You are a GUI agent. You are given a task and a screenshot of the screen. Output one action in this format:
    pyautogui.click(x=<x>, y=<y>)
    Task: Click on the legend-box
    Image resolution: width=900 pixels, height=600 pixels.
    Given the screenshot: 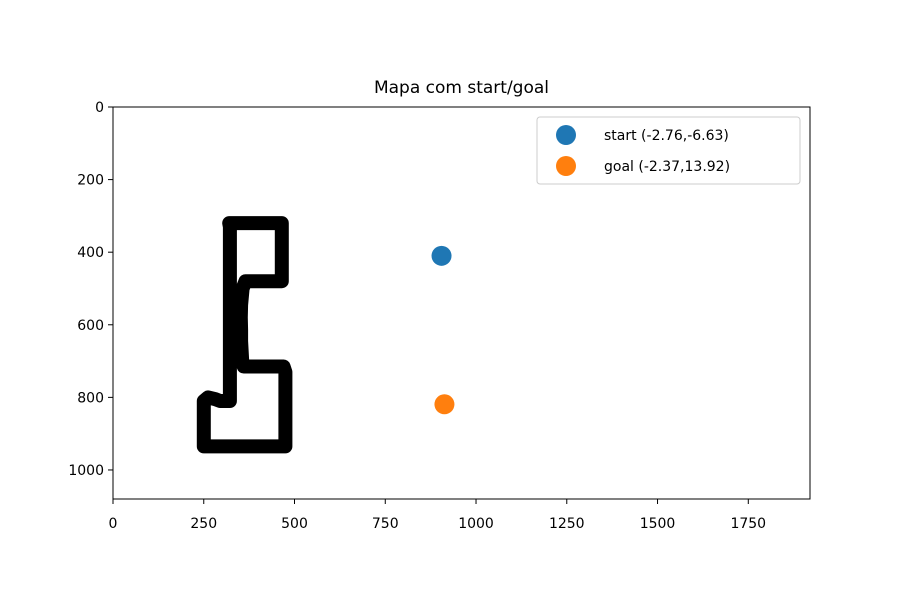 What is the action you would take?
    pyautogui.click(x=668, y=150)
    